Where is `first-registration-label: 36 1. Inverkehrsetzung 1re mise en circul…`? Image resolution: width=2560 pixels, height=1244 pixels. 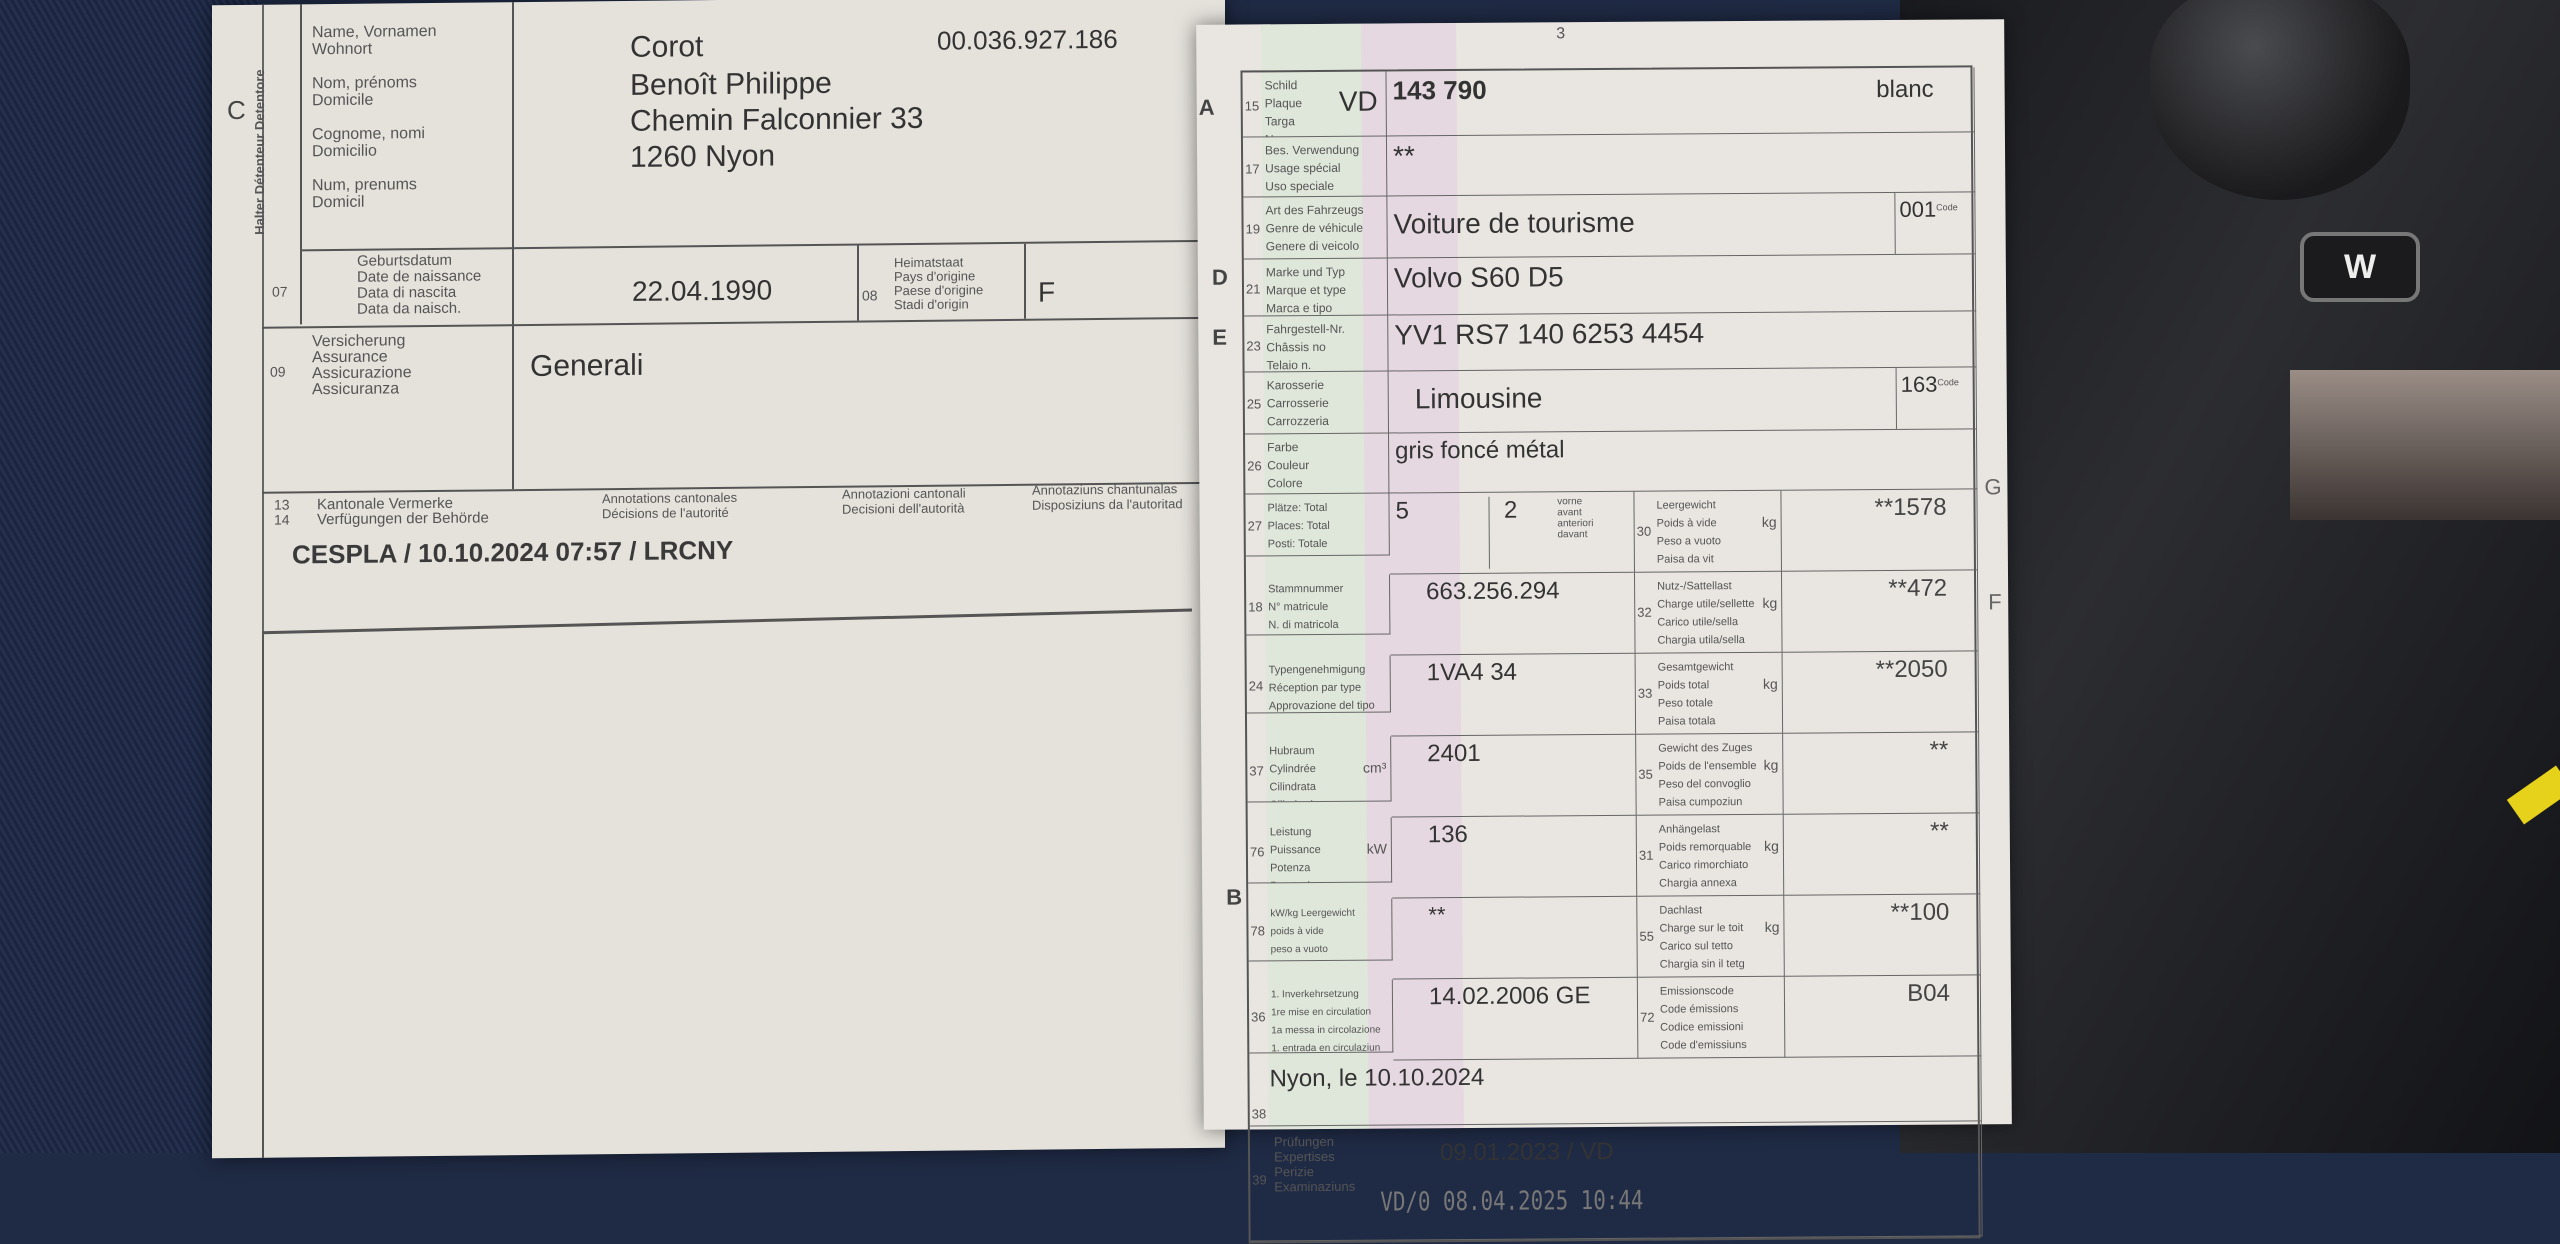 first-registration-label: 36 1. Inverkehrsetzung 1re mise en circul… is located at coordinates (1321, 1016).